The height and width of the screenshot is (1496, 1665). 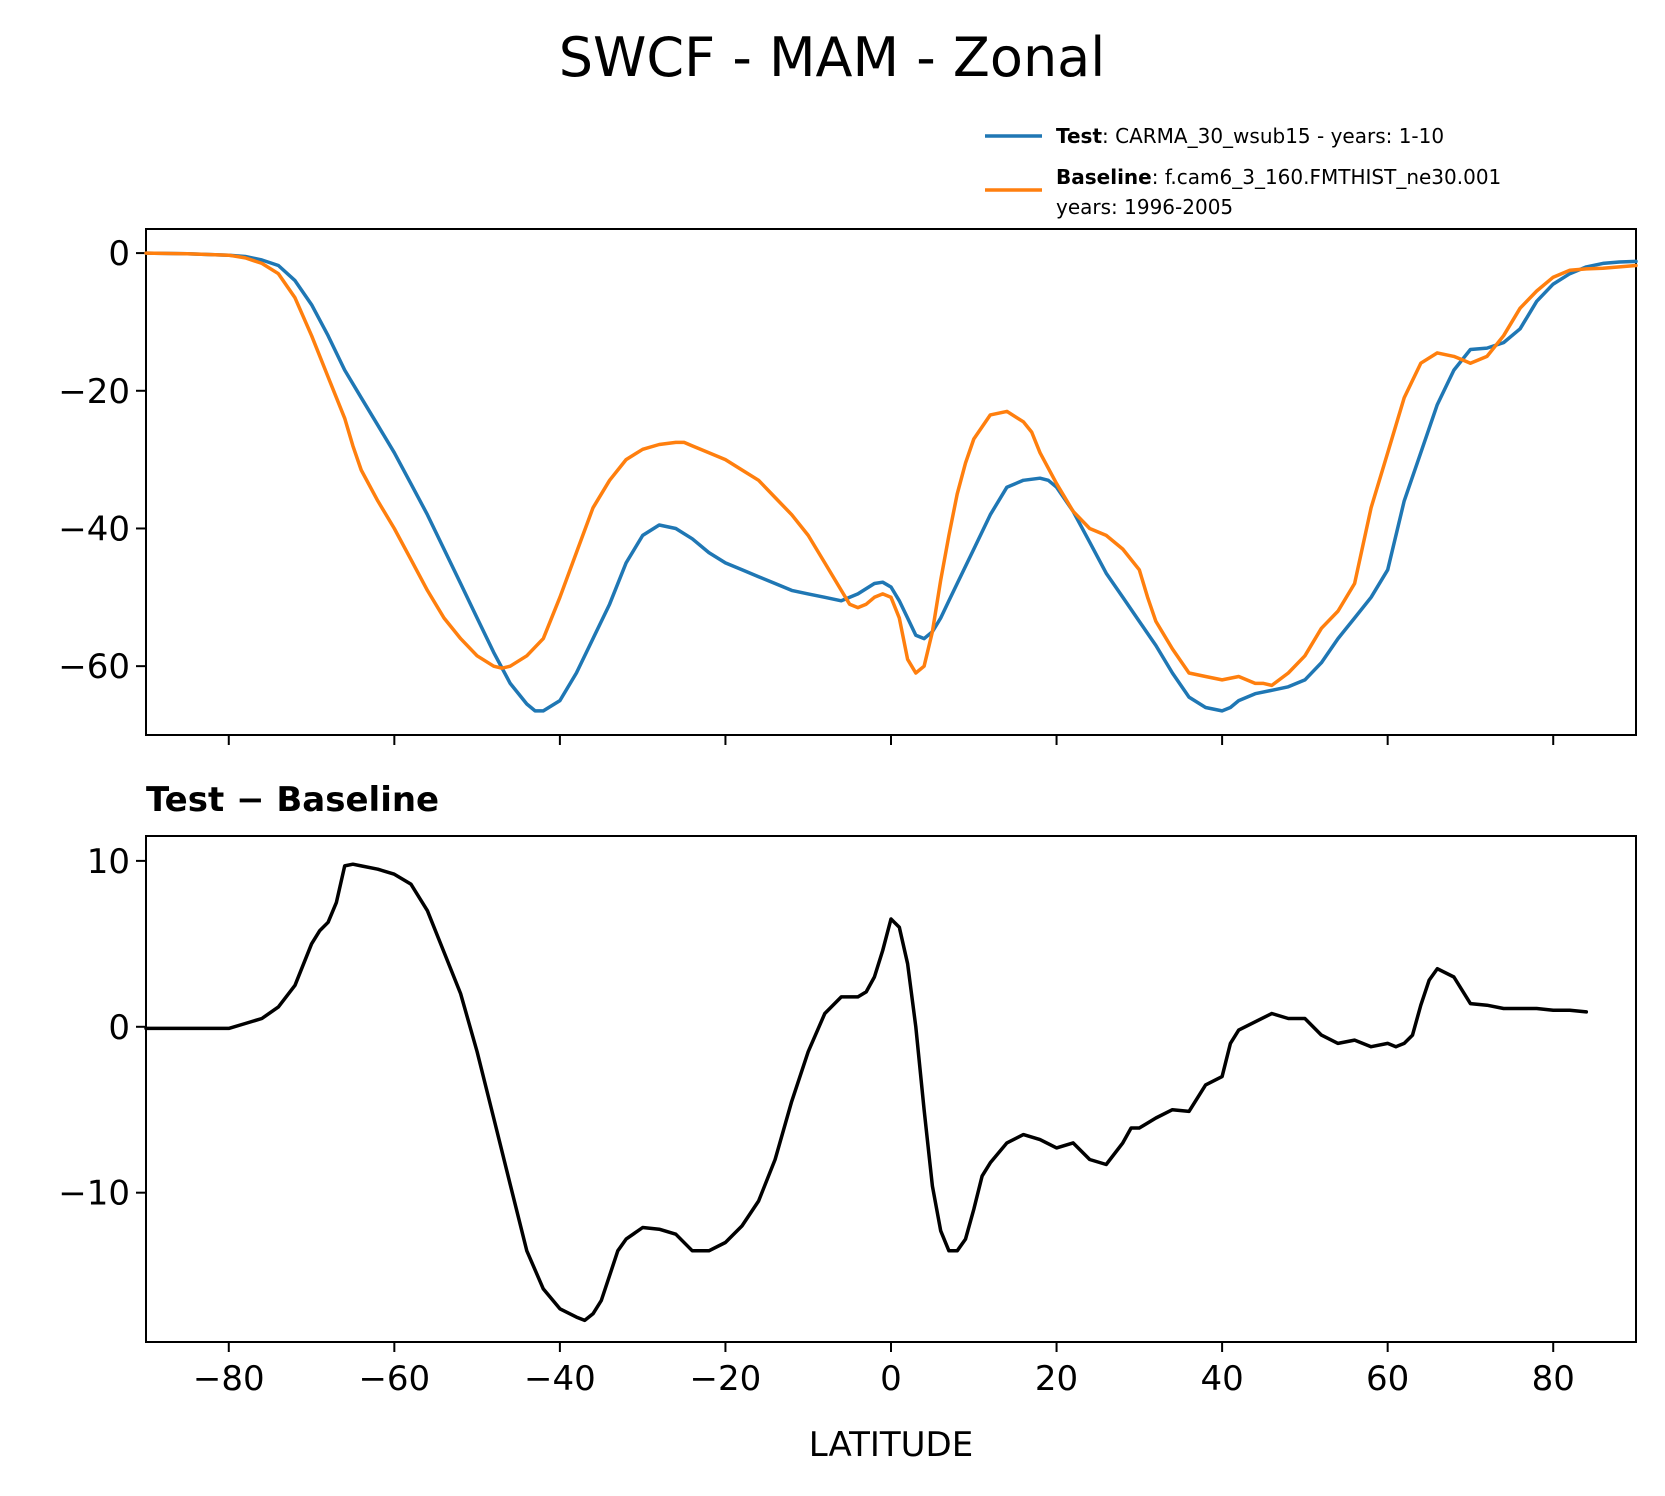 What do you see at coordinates (1250, 136) in the screenshot?
I see `legend-label-test: Test: CARMA_30_wsub15 - years: 1-10` at bounding box center [1250, 136].